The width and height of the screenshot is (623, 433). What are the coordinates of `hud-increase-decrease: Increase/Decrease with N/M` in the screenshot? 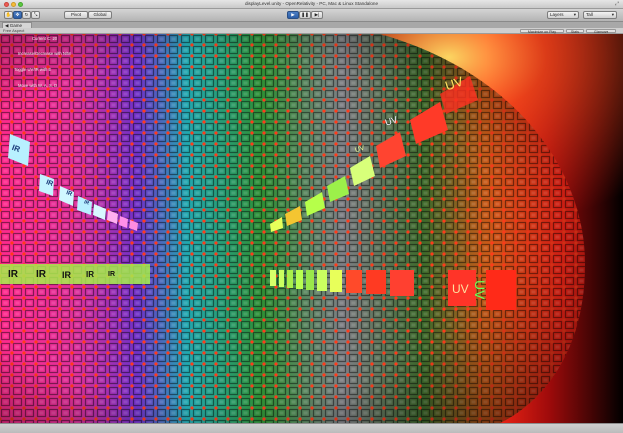 It's located at (44, 53).